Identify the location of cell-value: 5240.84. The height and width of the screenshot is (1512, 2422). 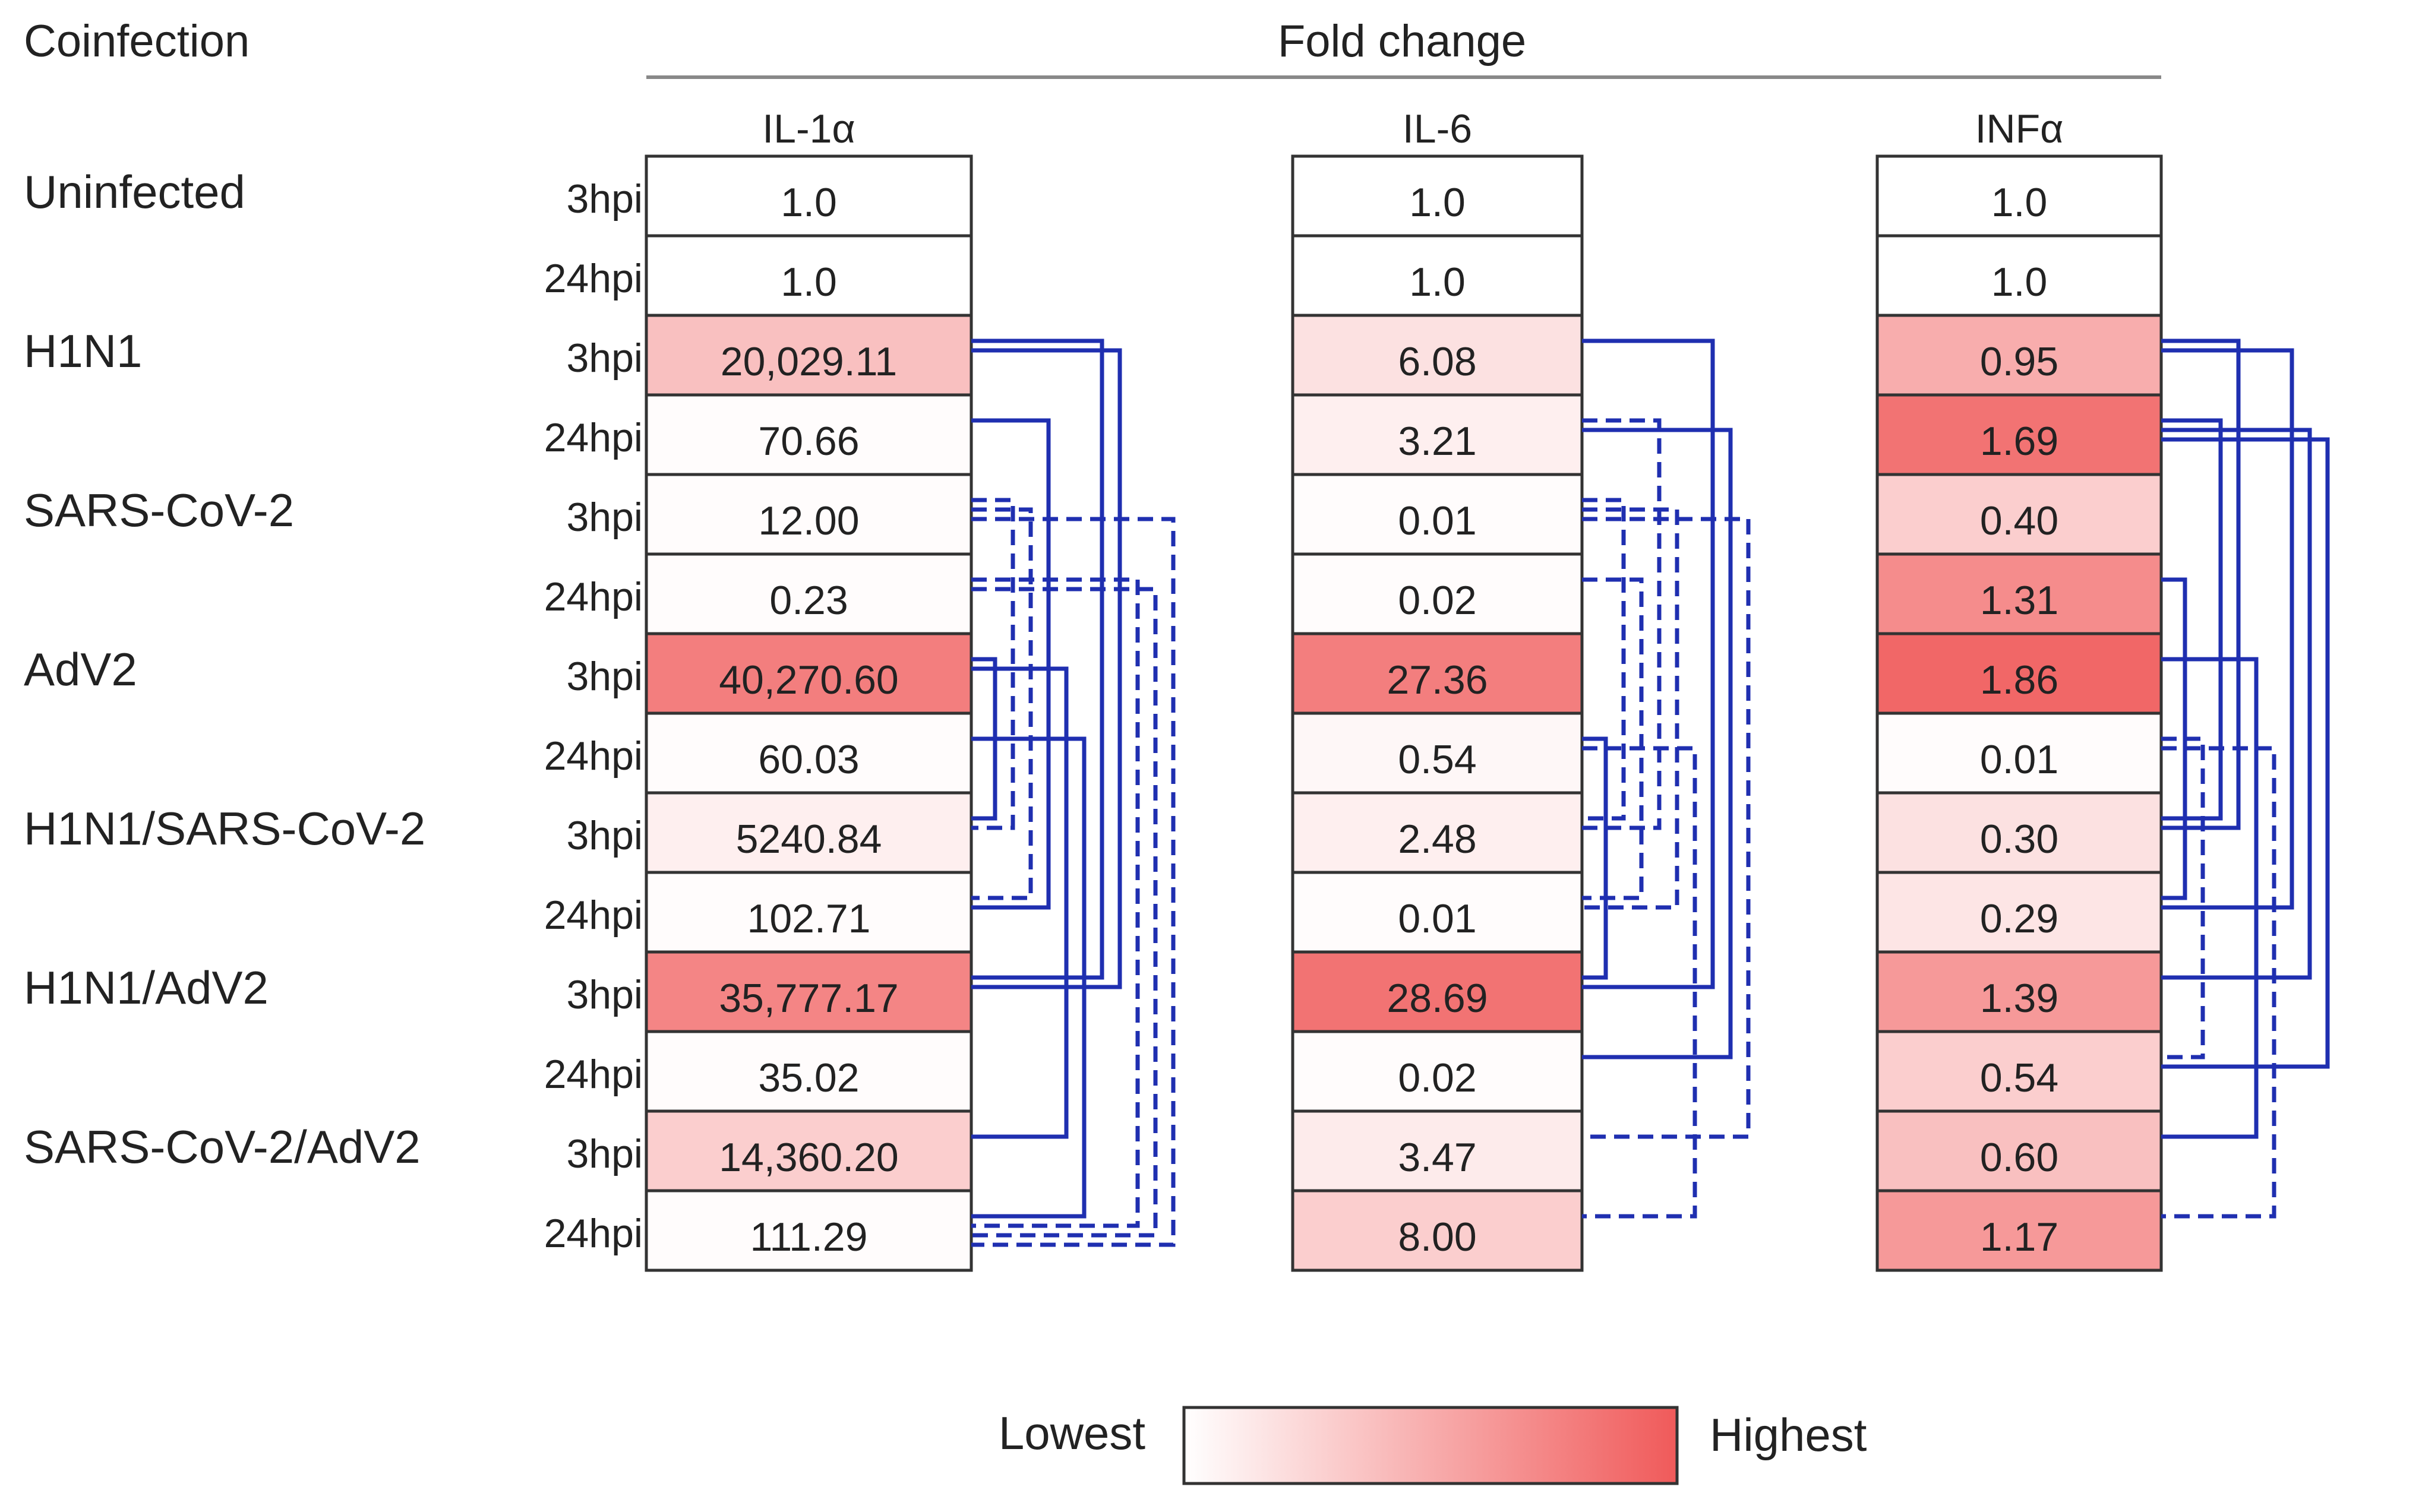
(809, 839).